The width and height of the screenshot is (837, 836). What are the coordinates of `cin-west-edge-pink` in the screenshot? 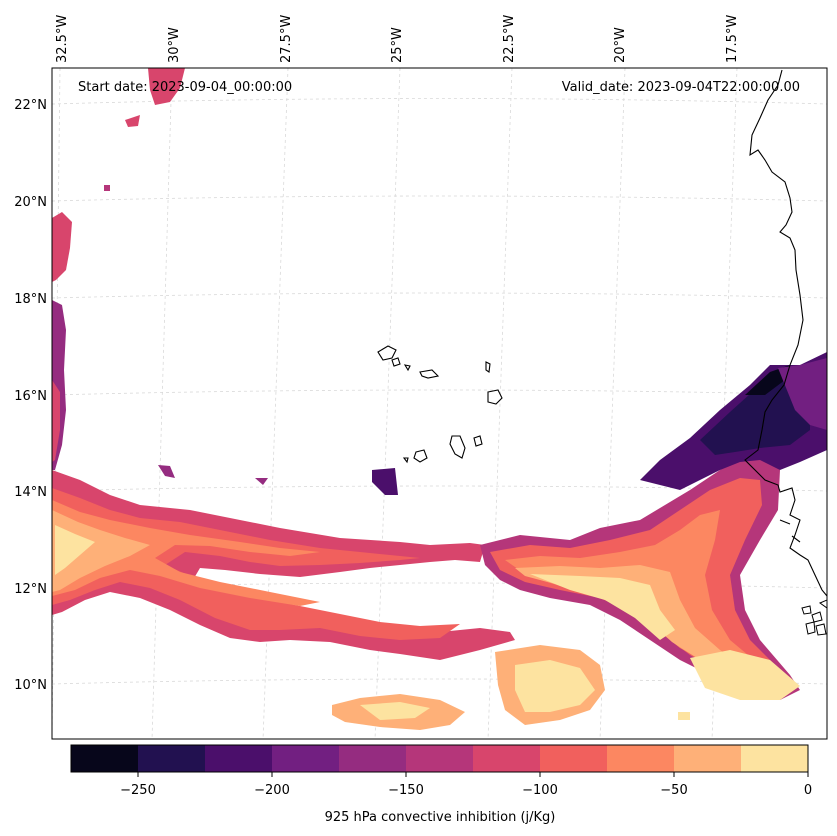 It's located at (56, 421).